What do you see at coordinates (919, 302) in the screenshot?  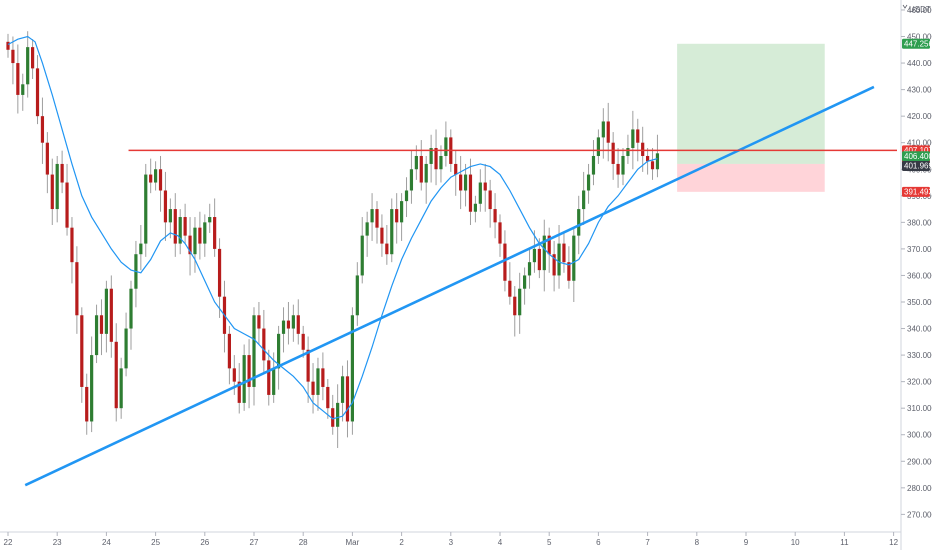 I see `y-tick-label: 350.000` at bounding box center [919, 302].